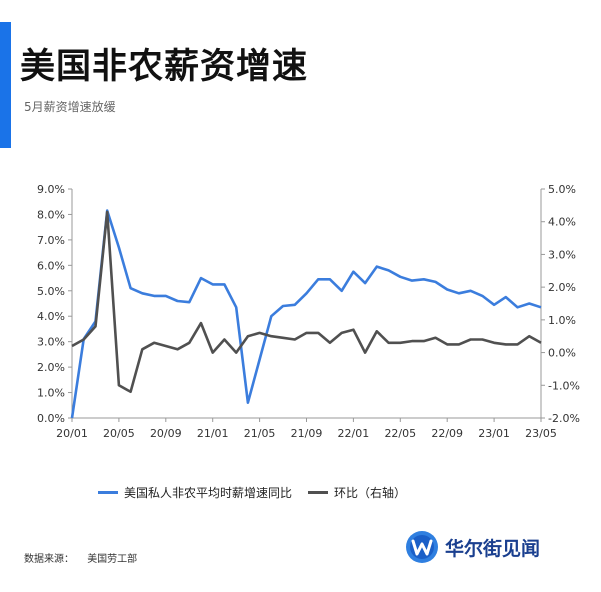 This screenshot has width=601, height=592. What do you see at coordinates (119, 433) in the screenshot?
I see `x-tick-label: 20/05` at bounding box center [119, 433].